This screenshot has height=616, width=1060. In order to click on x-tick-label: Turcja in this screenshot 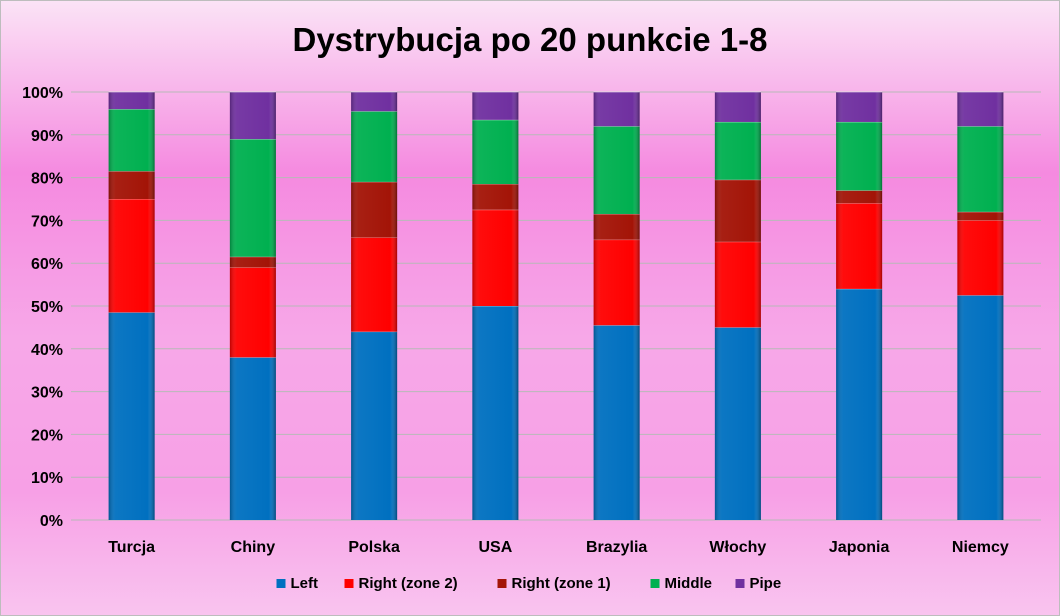, I will do `click(131, 547)`.